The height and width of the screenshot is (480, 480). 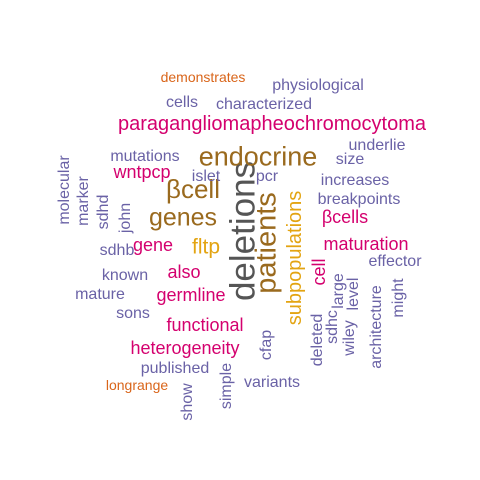 I want to click on word-architecture: architecture, so click(x=376, y=327).